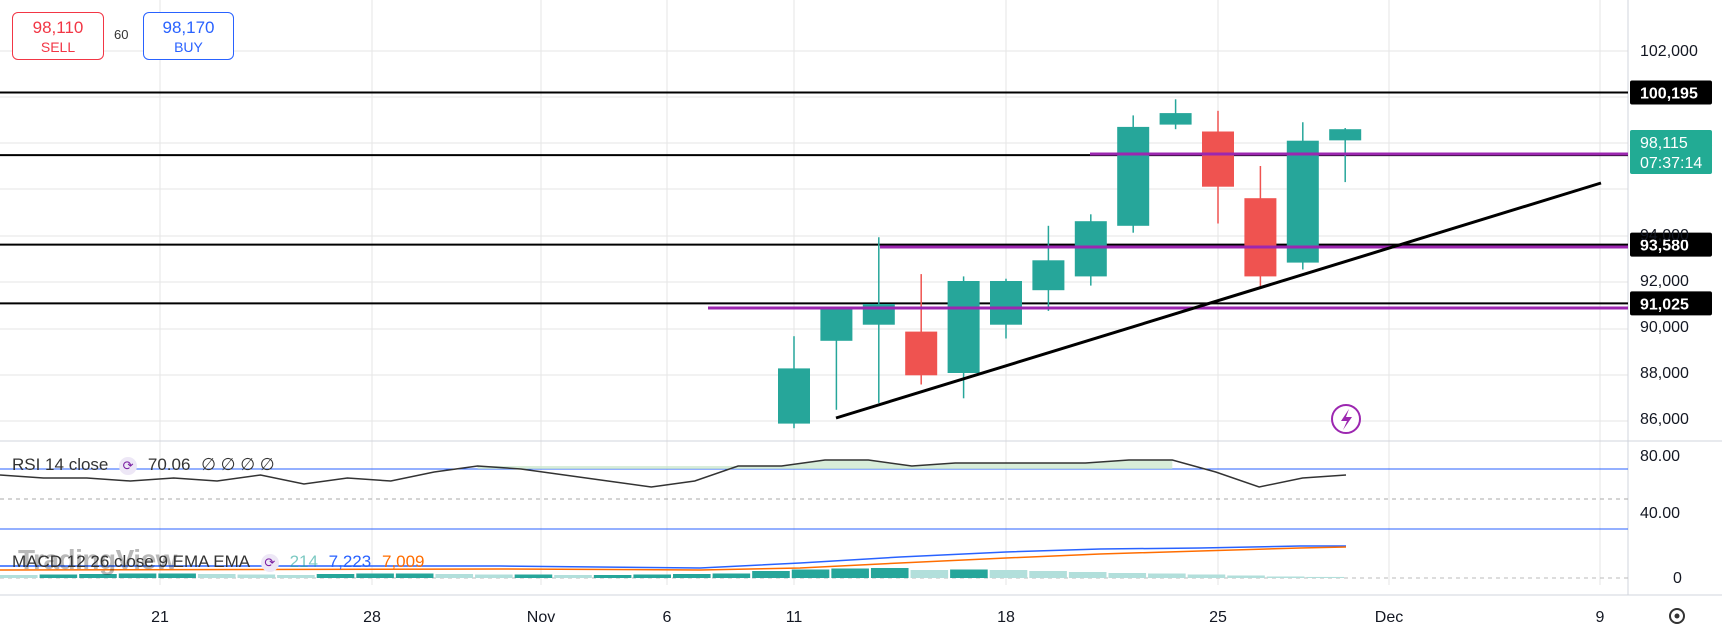  Describe the element at coordinates (58, 47) in the screenshot. I see `sell-label: SELL` at that location.